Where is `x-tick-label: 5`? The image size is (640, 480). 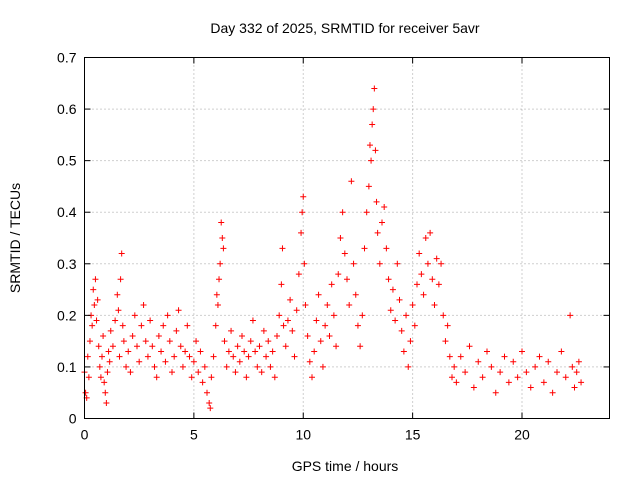
x-tick-label: 5 is located at coordinates (194, 435).